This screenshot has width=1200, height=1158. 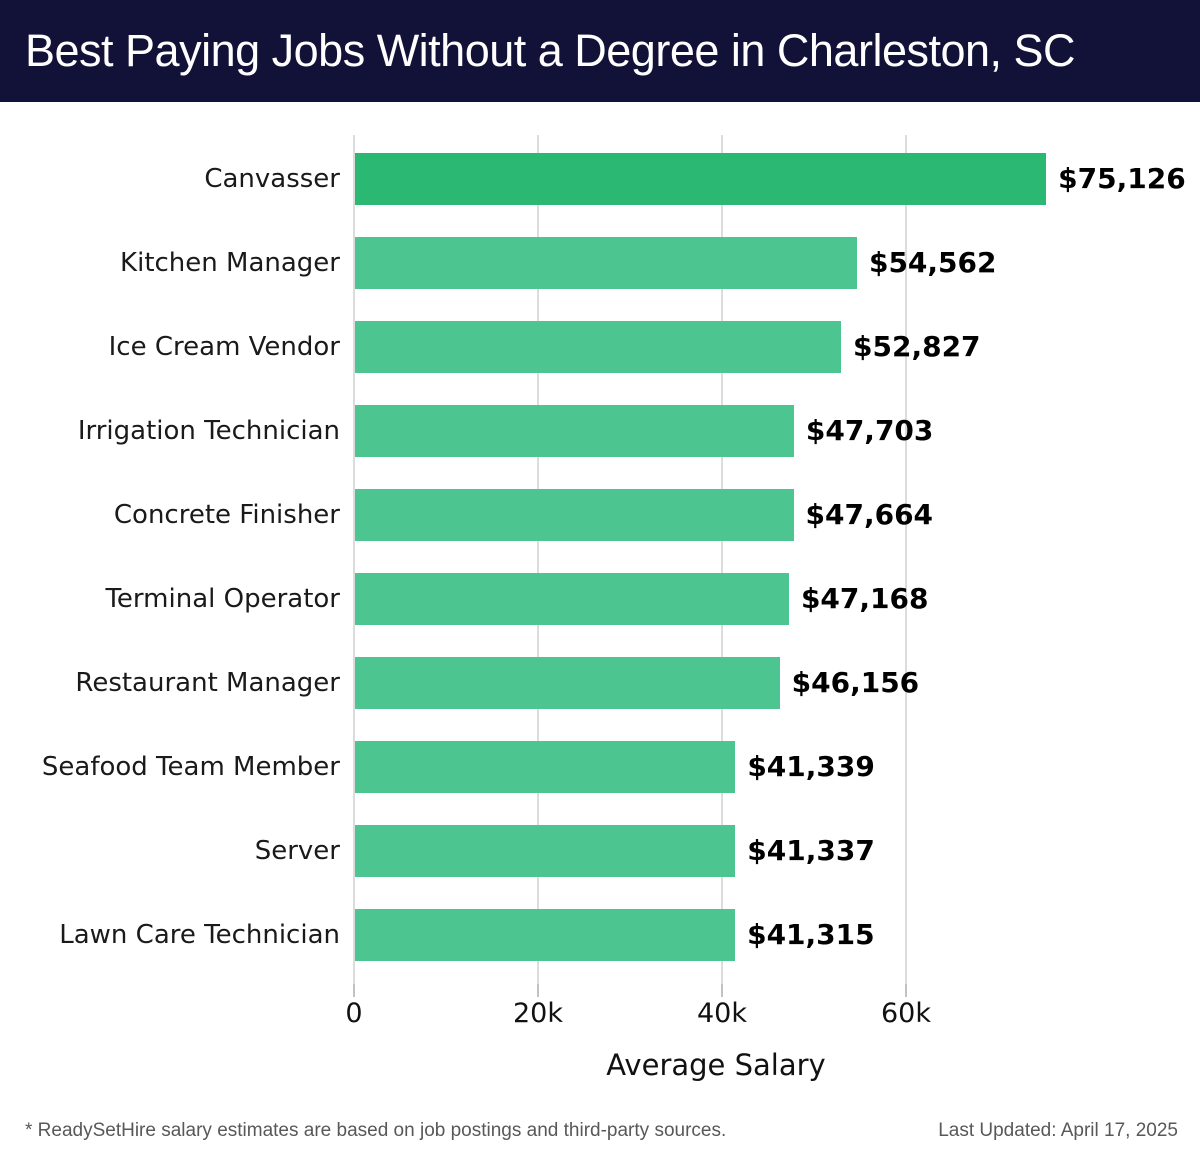 I want to click on category-label: Server, so click(x=297, y=851).